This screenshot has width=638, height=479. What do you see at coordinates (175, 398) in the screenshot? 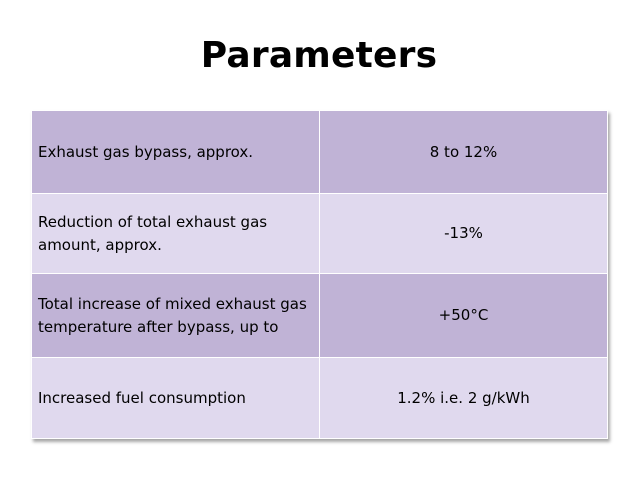
I see `parameter-cell: Increased fuel consumption` at bounding box center [175, 398].